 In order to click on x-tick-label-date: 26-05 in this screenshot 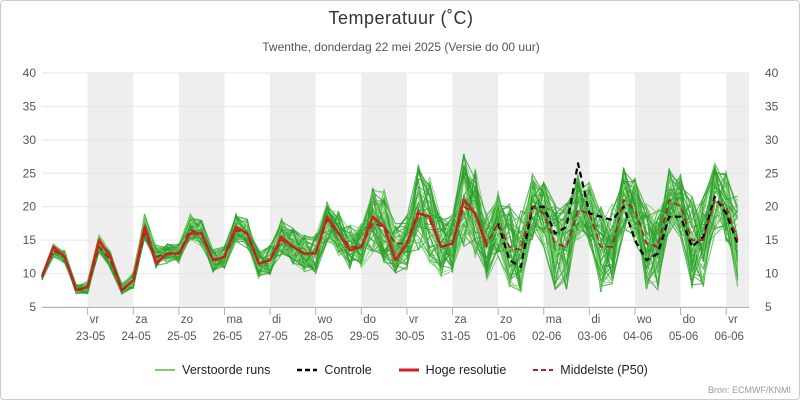, I will do `click(227, 337)`.